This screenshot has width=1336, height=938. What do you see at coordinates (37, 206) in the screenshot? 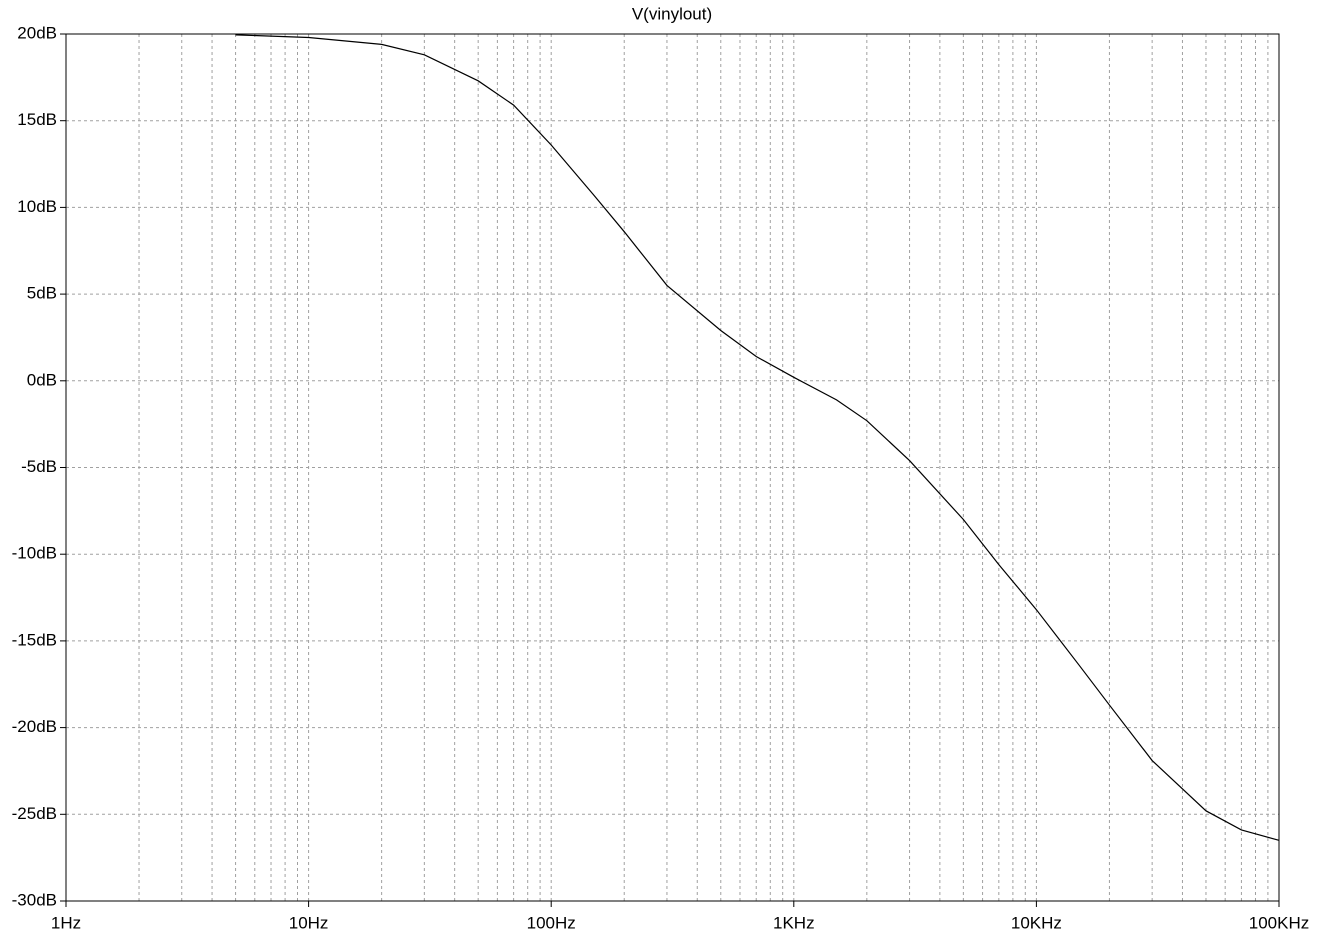
I see `y-tick-label: 10dB` at bounding box center [37, 206].